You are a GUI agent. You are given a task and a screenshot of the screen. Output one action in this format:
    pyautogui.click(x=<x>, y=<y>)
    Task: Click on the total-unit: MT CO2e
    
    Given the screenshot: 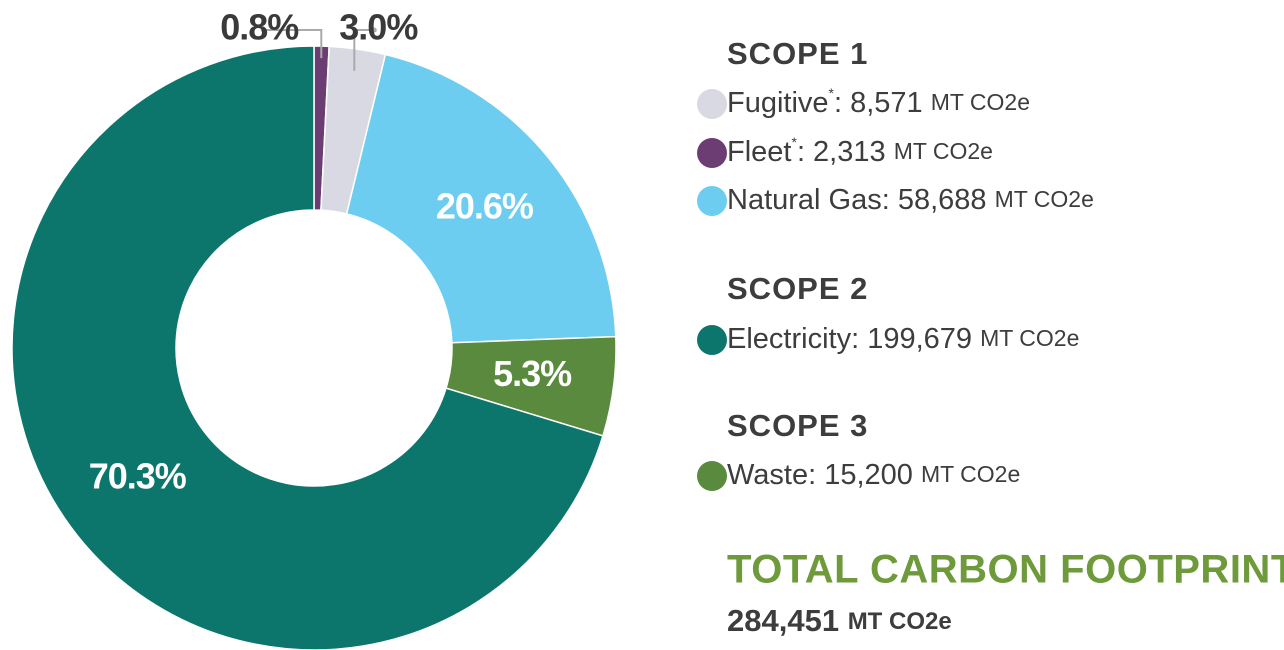 What is the action you would take?
    pyautogui.click(x=900, y=621)
    